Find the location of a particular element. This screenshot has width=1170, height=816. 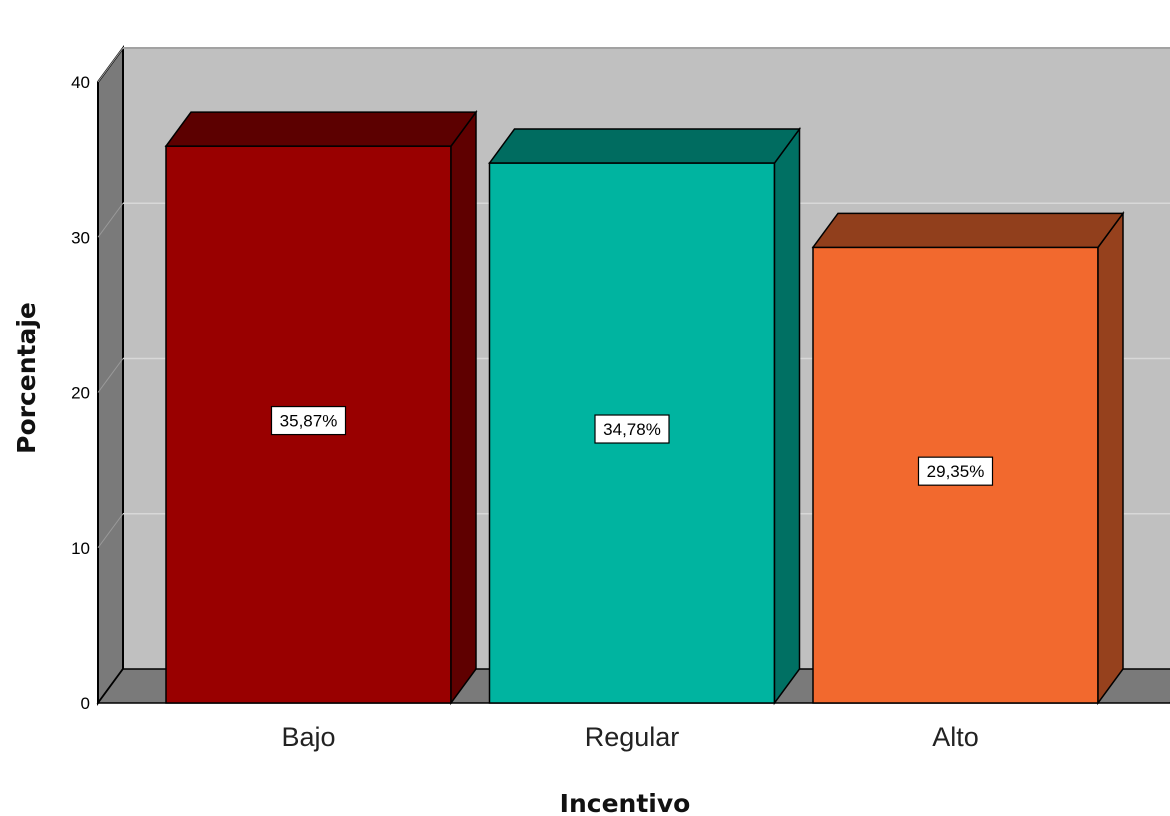

y-tick-label: 30 is located at coordinates (80, 237).